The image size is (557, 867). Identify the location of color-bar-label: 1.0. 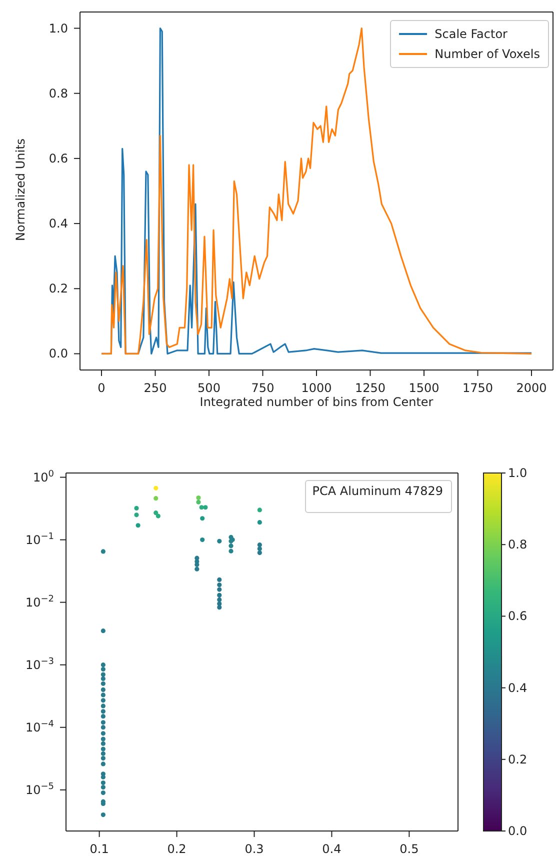
(518, 473).